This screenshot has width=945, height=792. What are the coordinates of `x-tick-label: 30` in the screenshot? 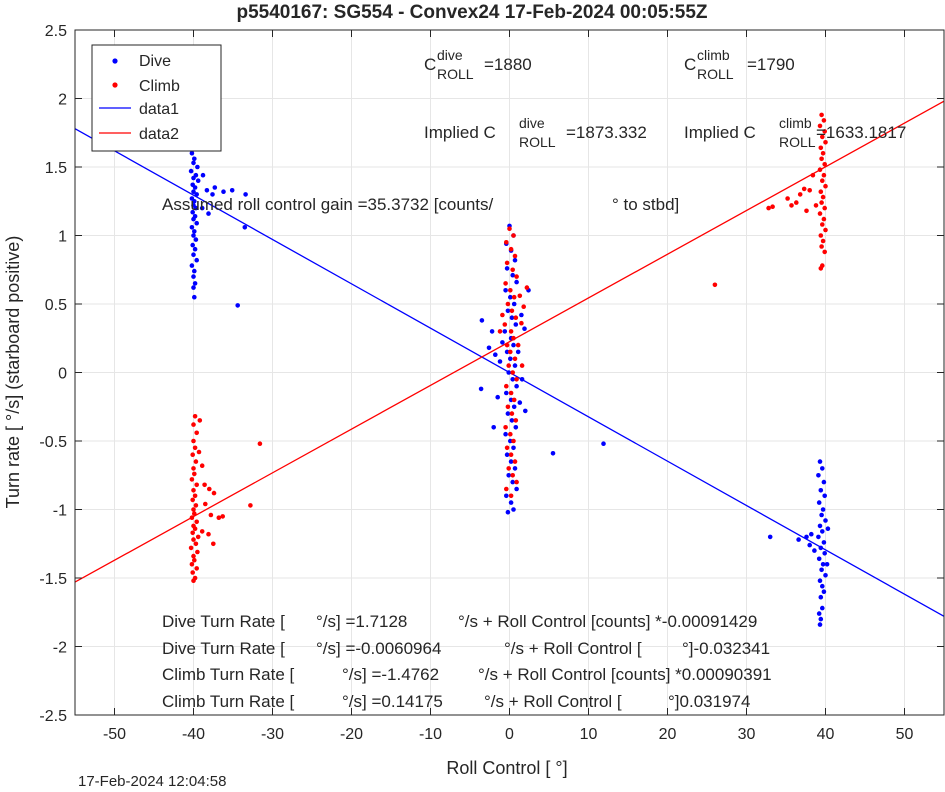 It's located at (747, 734).